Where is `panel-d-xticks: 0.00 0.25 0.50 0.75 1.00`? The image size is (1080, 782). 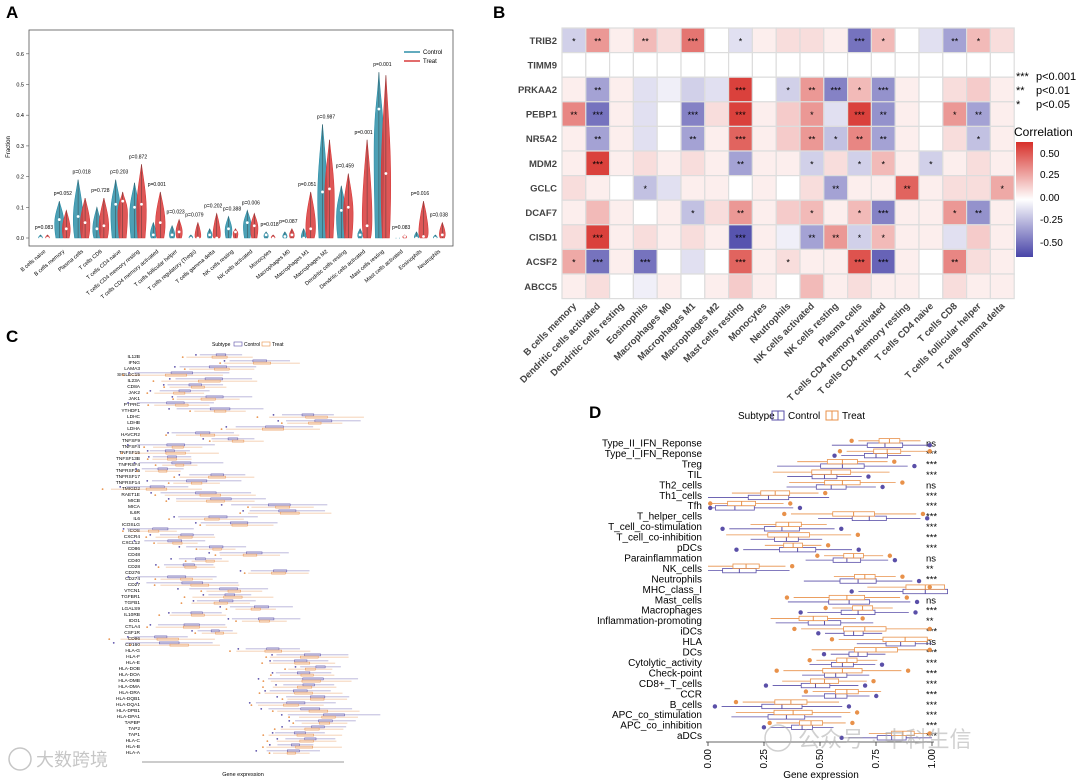
panel-d-xticks: 0.00 0.25 0.50 0.75 1.00 is located at coordinates (820, 755).